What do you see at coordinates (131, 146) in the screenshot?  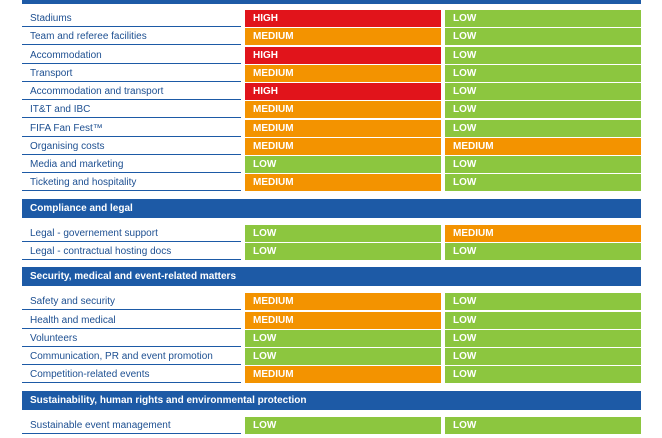 I see `row-label: Organising costs` at bounding box center [131, 146].